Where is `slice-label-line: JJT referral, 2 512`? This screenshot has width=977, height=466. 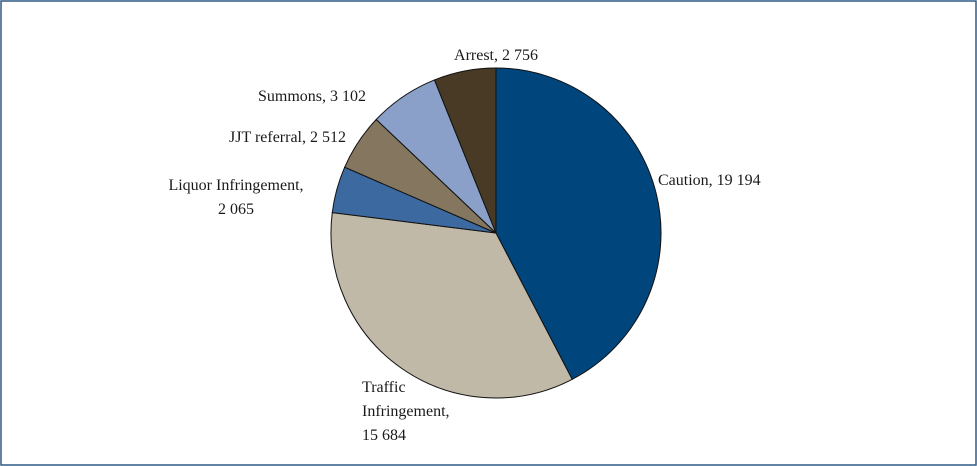
slice-label-line: JJT referral, 2 512 is located at coordinates (287, 137).